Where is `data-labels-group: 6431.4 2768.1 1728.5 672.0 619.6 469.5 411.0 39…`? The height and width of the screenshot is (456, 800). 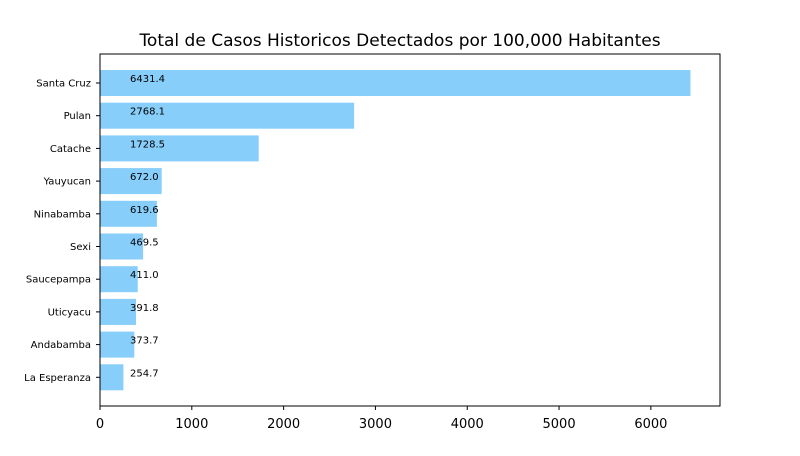
data-labels-group: 6431.4 2768.1 1728.5 672.0 619.6 469.5 411.0 39… is located at coordinates (147, 226).